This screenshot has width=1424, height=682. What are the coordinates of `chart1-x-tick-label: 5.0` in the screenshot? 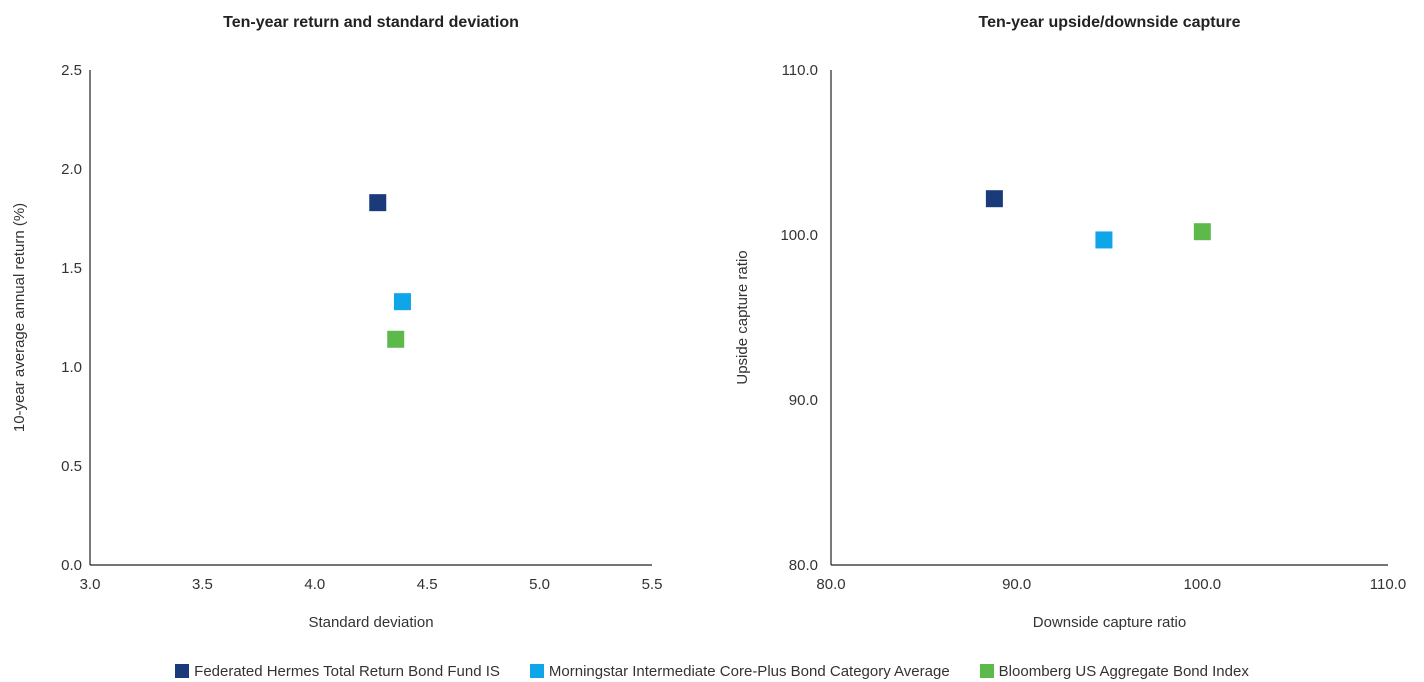 It's located at (539, 584).